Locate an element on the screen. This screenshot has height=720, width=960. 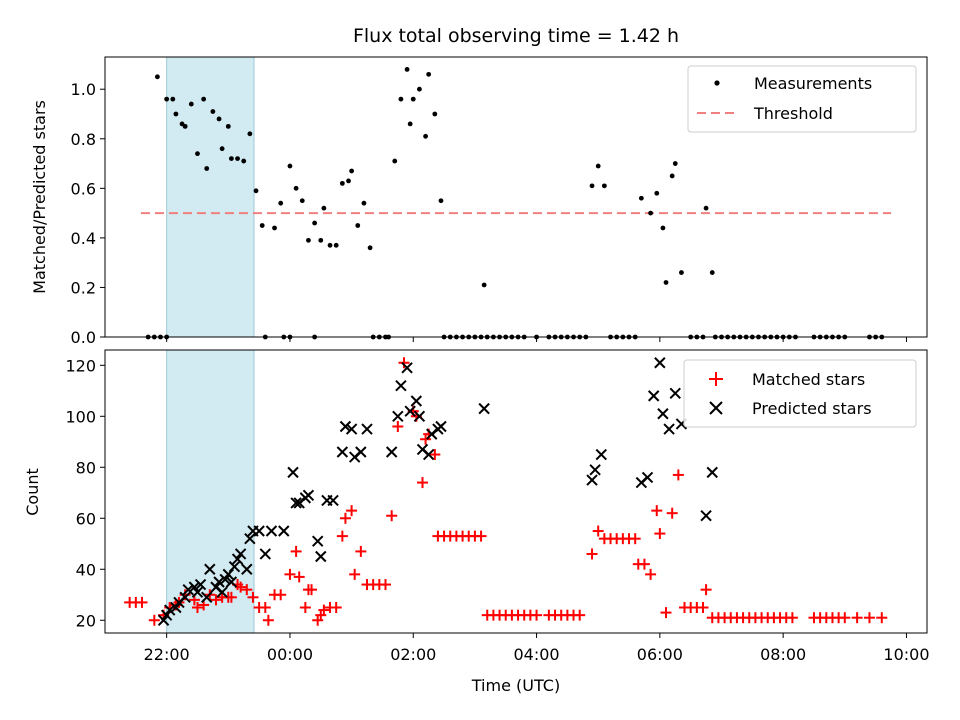
bottom-x-ticks: 22:00 00:00 02:00 04:00 06:00 08:00 10:00 is located at coordinates (537, 648).